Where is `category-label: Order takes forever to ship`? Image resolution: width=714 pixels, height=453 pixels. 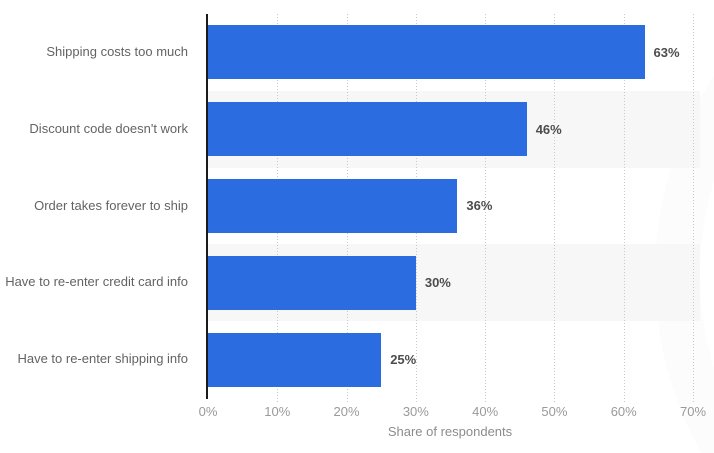
category-label: Order takes forever to ship is located at coordinates (111, 205).